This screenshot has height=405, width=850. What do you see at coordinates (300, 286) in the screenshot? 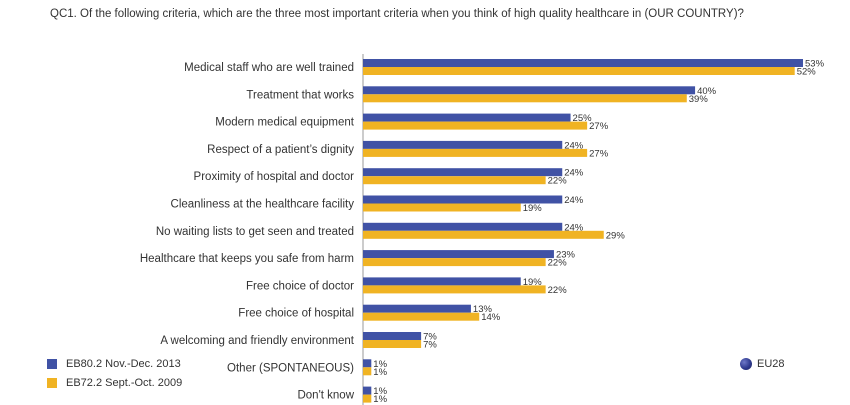
I see `category-label-free-choice-of-doctor: Free choice of doctor` at bounding box center [300, 286].